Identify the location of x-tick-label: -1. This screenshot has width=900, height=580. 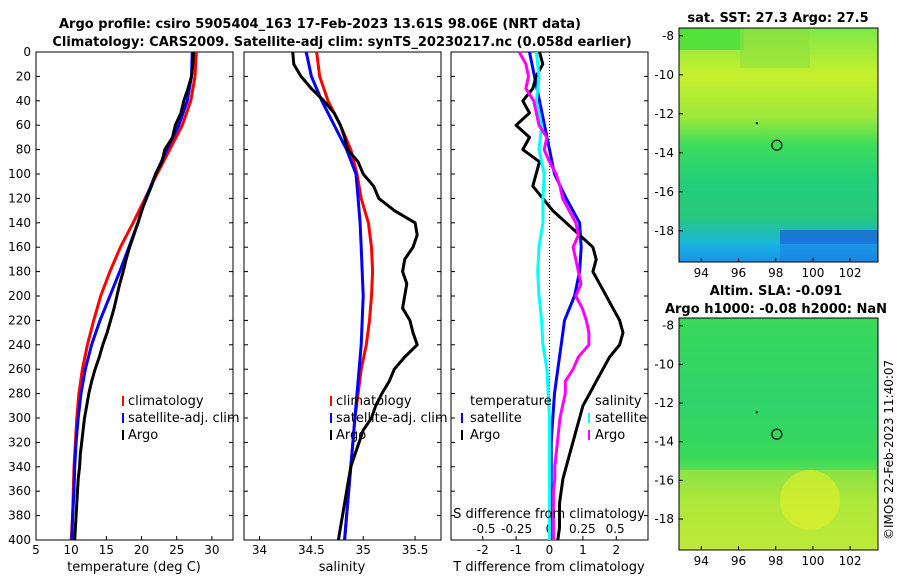
(516, 550).